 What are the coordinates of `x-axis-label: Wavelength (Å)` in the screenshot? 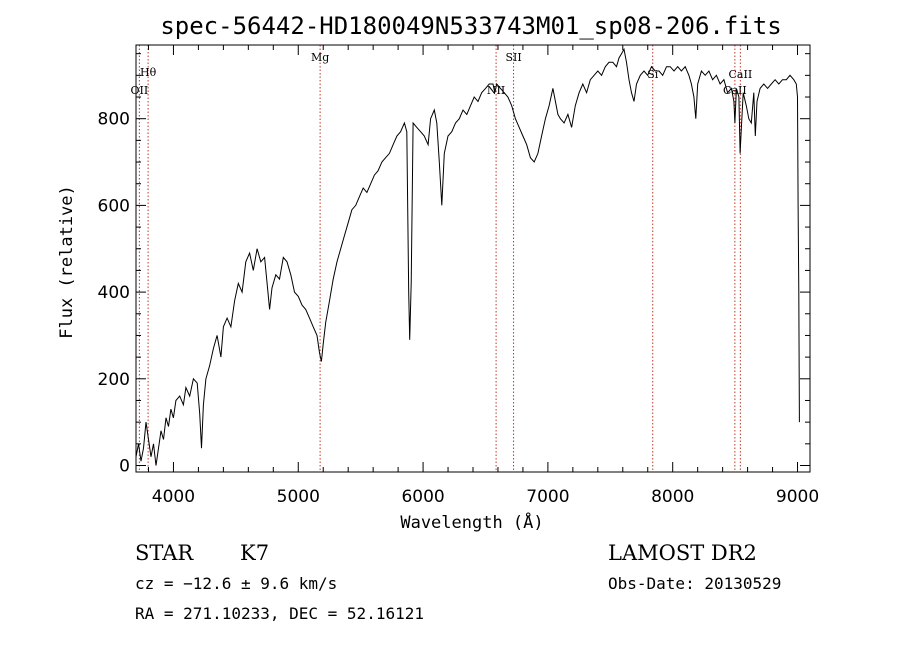 It's located at (471, 522).